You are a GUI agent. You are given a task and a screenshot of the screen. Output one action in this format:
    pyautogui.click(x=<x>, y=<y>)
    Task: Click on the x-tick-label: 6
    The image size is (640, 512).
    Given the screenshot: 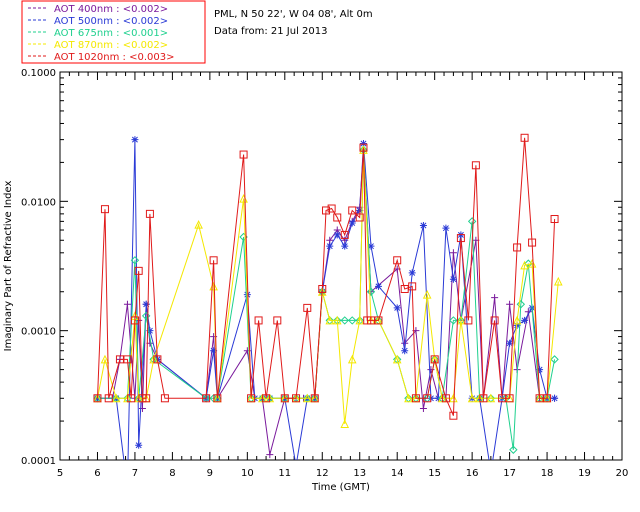 What is the action you would take?
    pyautogui.click(x=97, y=473)
    